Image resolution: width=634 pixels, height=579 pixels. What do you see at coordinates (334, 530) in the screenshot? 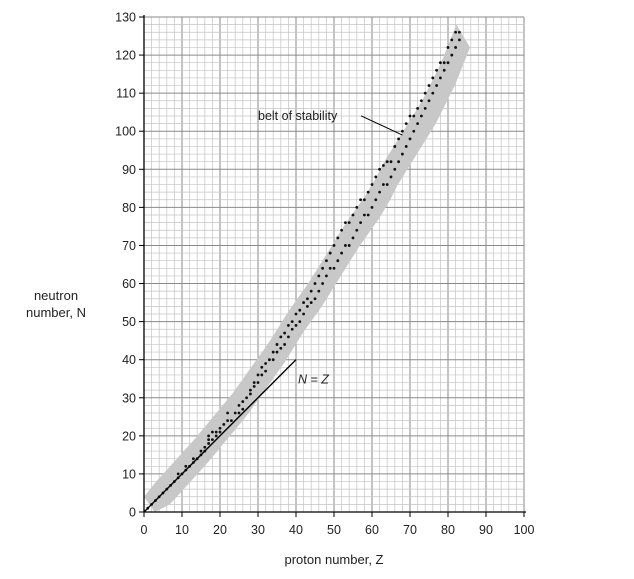
I see `x-tick-label: 50` at bounding box center [334, 530].